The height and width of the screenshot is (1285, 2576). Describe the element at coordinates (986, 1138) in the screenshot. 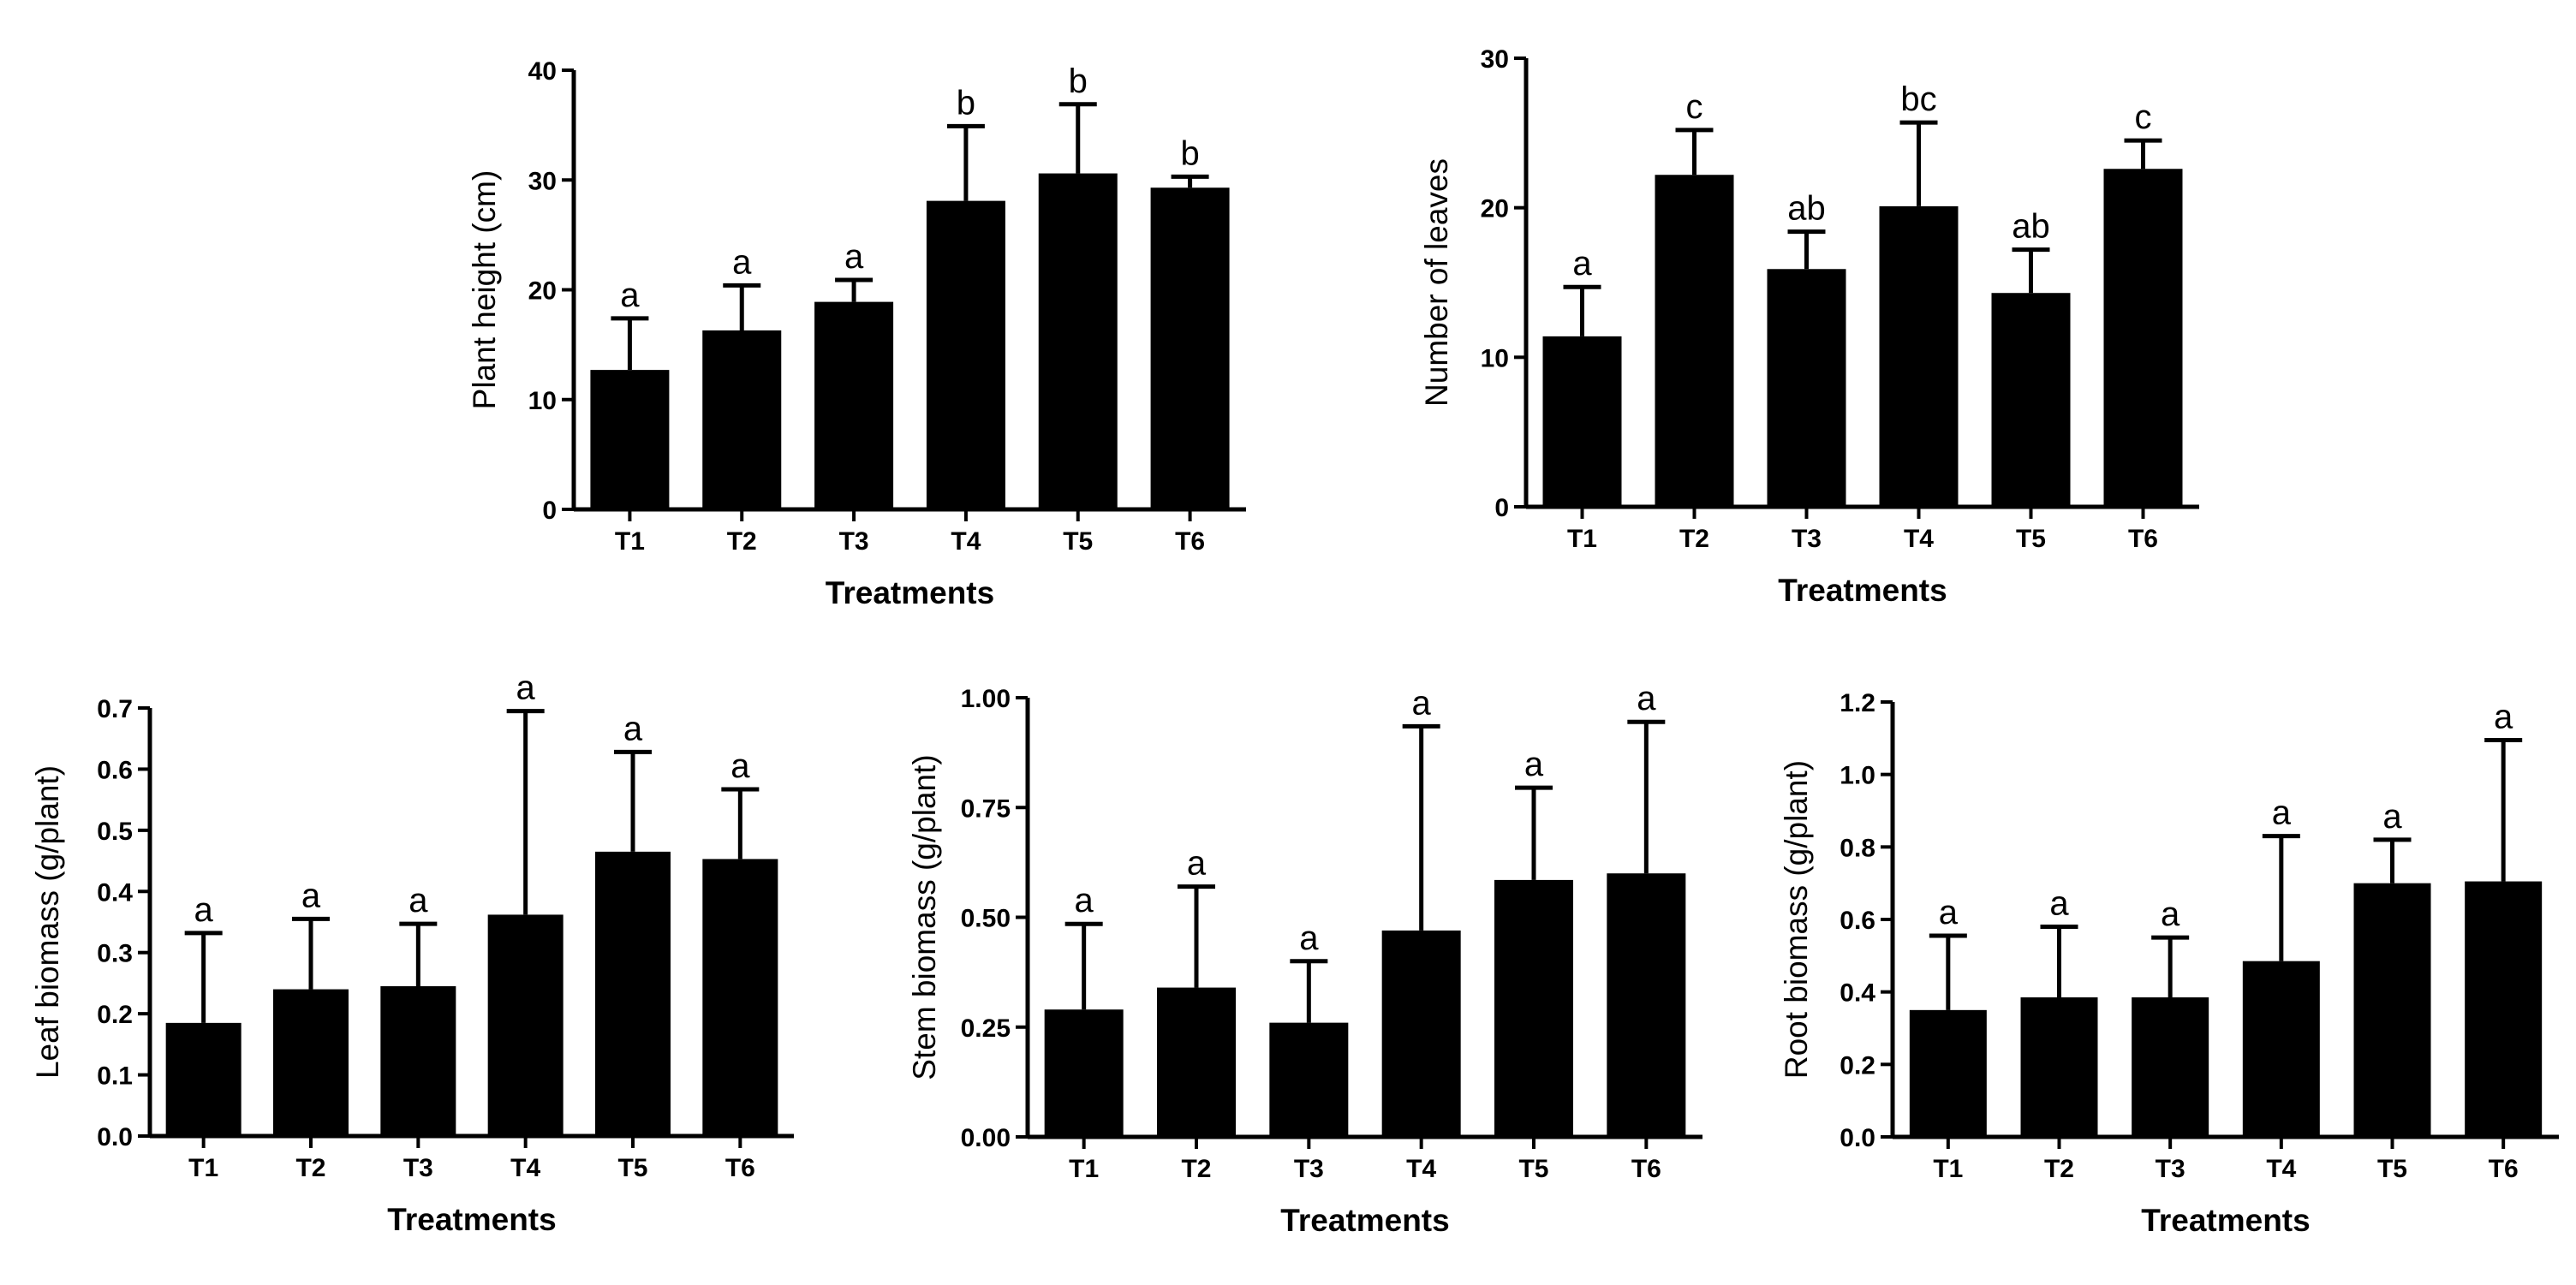

I see `y-tick-label: 0.00` at that location.